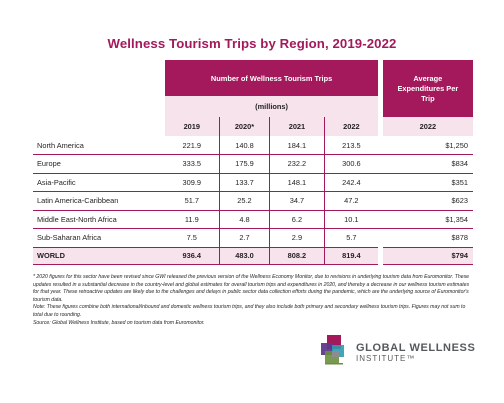 The image size is (504, 403). I want to click on gwi-logo-mark-icon, so click(332, 350).